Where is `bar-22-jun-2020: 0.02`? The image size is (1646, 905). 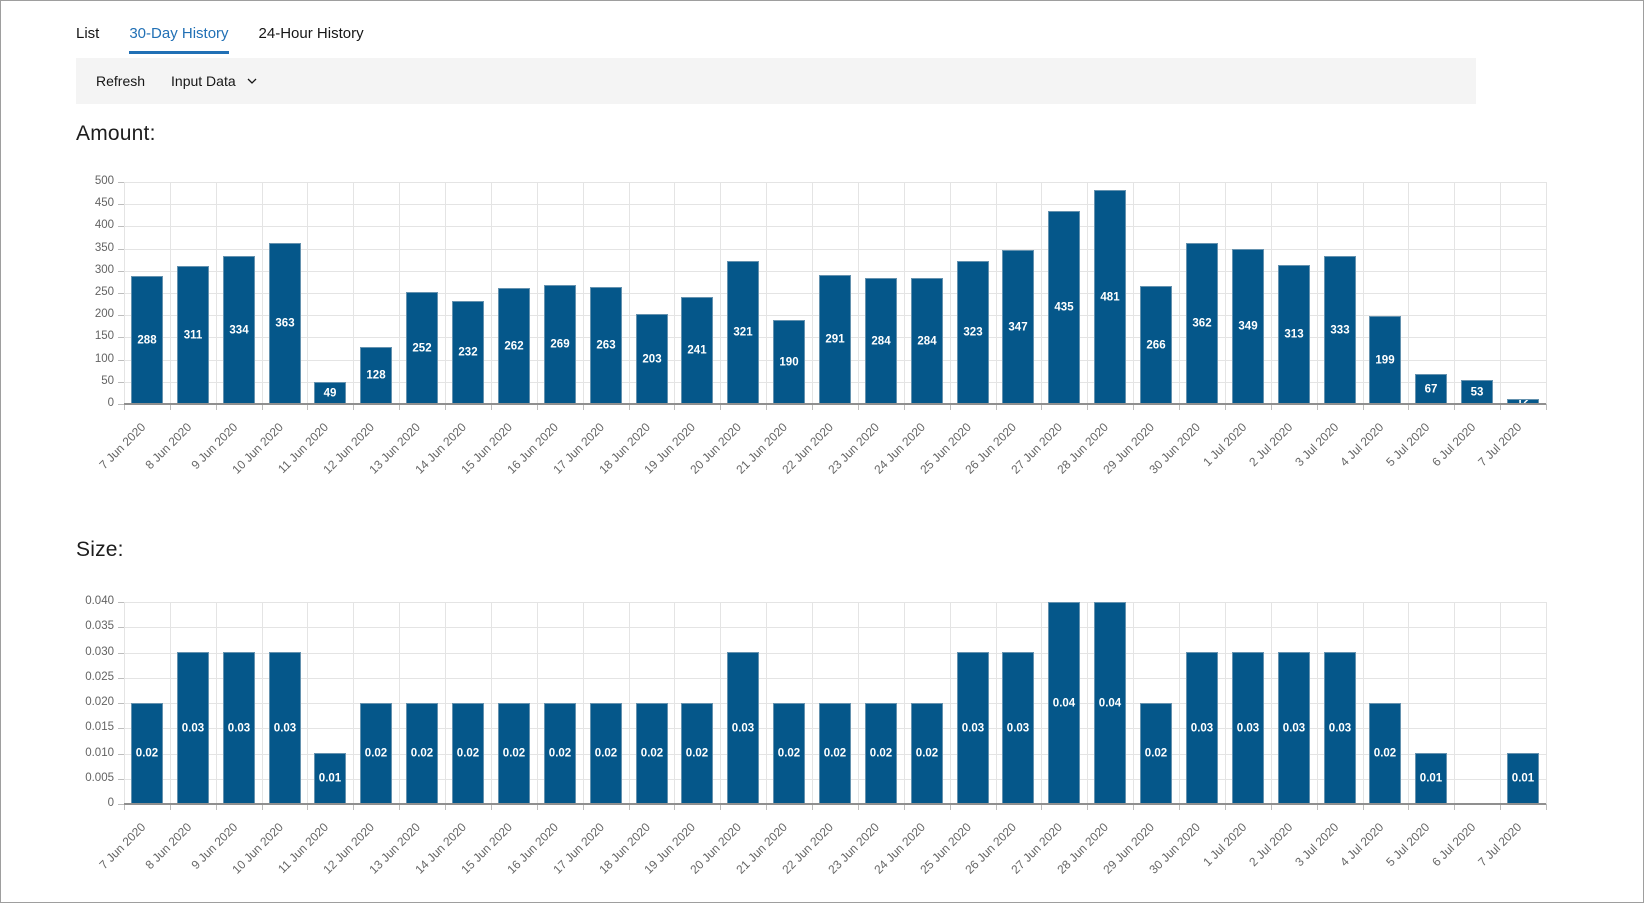
bar-22-jun-2020: 0.02 is located at coordinates (835, 753).